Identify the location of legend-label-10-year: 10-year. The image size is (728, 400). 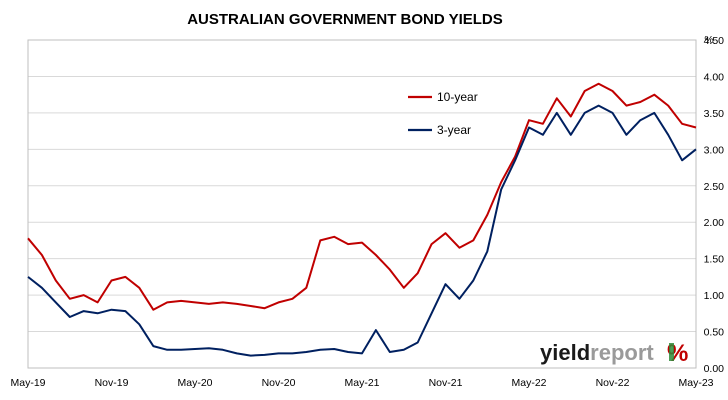
(457, 97).